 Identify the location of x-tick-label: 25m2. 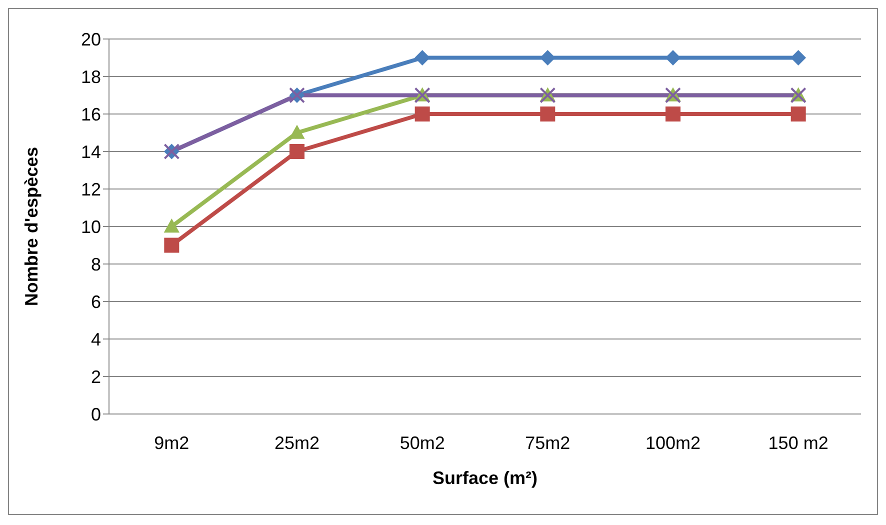
(297, 442).